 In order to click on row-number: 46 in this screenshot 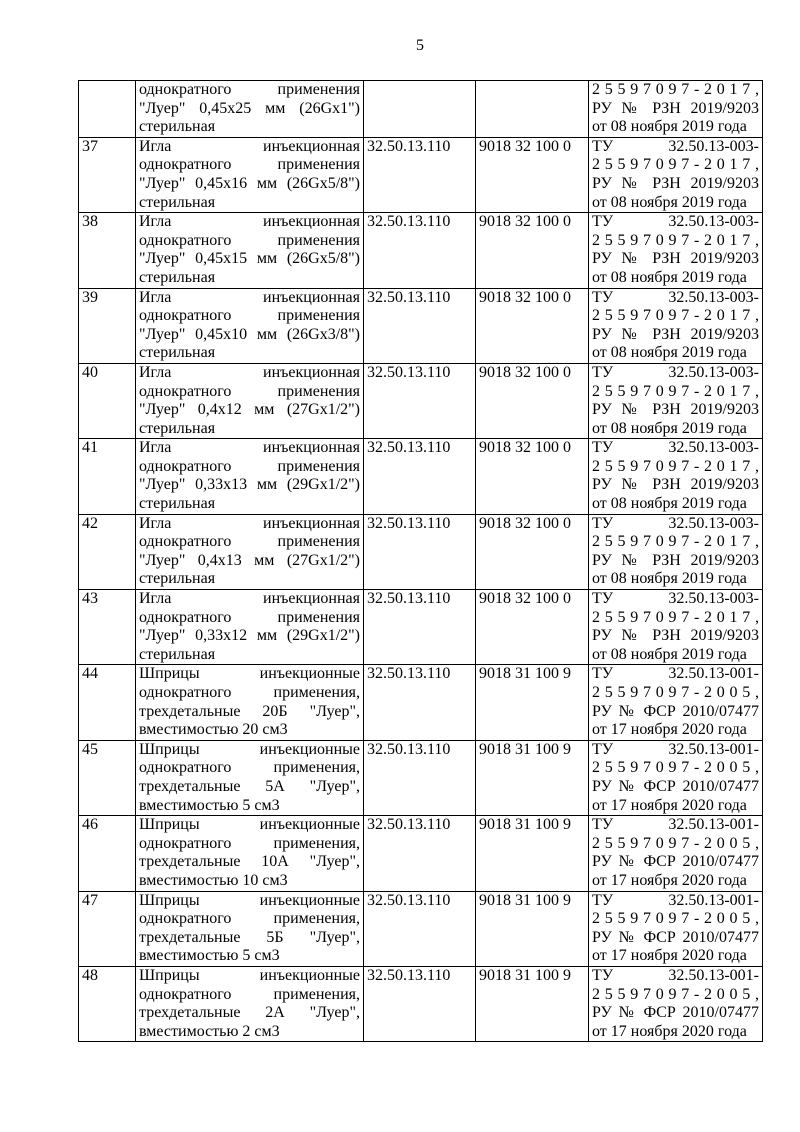, I will do `click(90, 825)`.